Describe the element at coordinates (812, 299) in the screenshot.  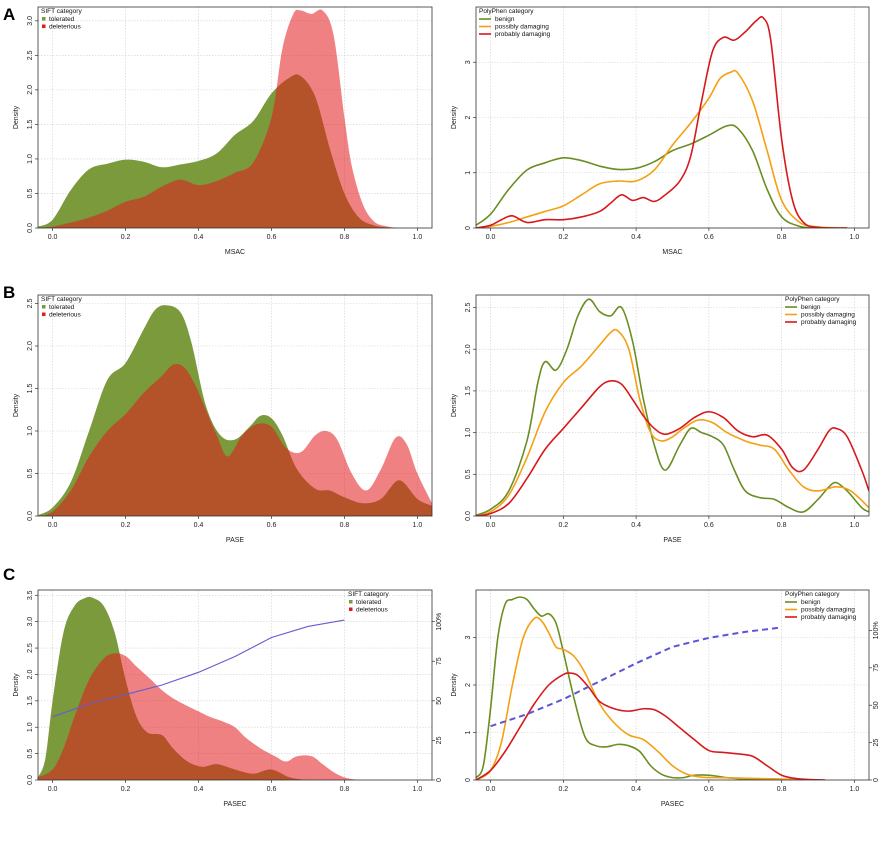
I see `legend-title-b-right: PolyPhen category` at that location.